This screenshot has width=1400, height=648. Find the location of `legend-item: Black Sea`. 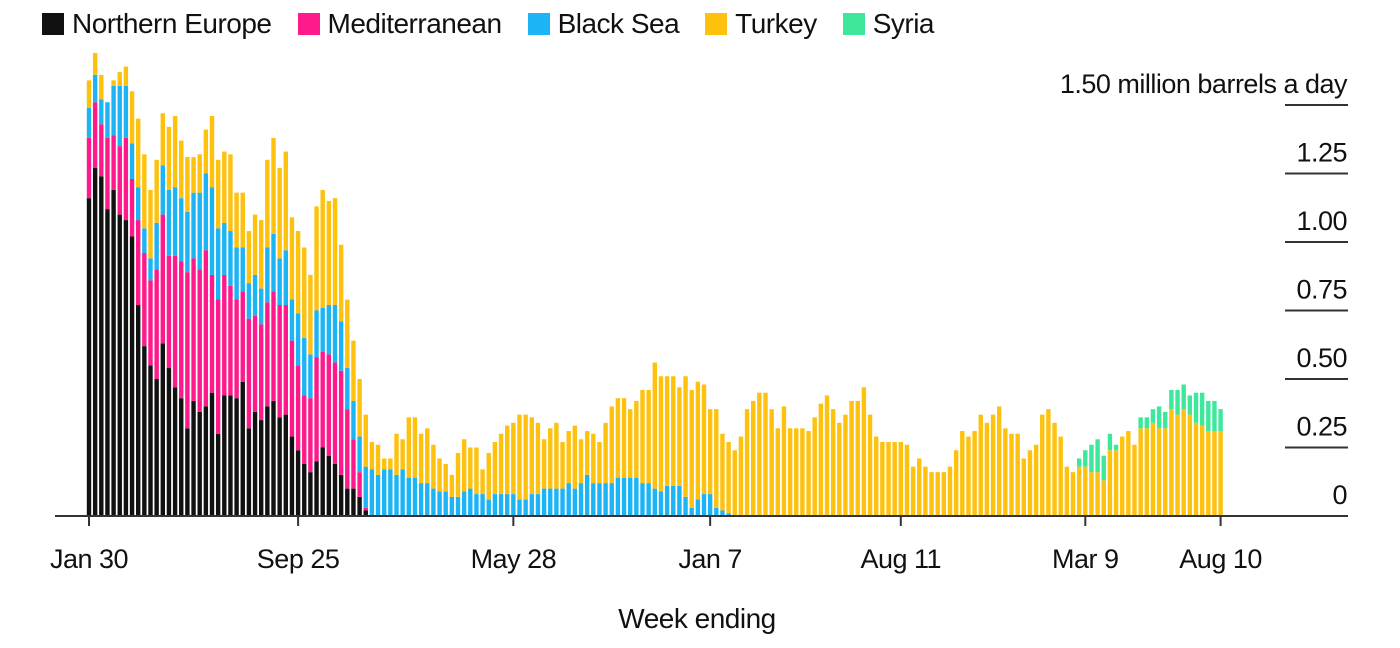

legend-item: Black Sea is located at coordinates (603, 24).